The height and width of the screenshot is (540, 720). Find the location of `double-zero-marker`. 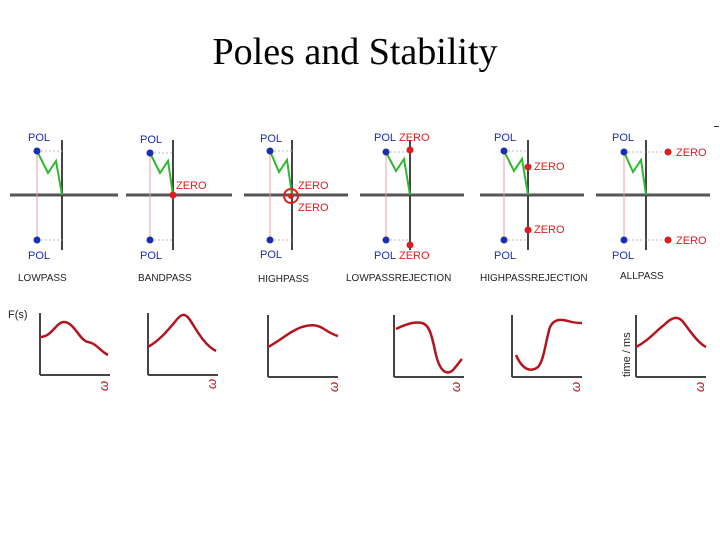

double-zero-marker is located at coordinates (291, 196).